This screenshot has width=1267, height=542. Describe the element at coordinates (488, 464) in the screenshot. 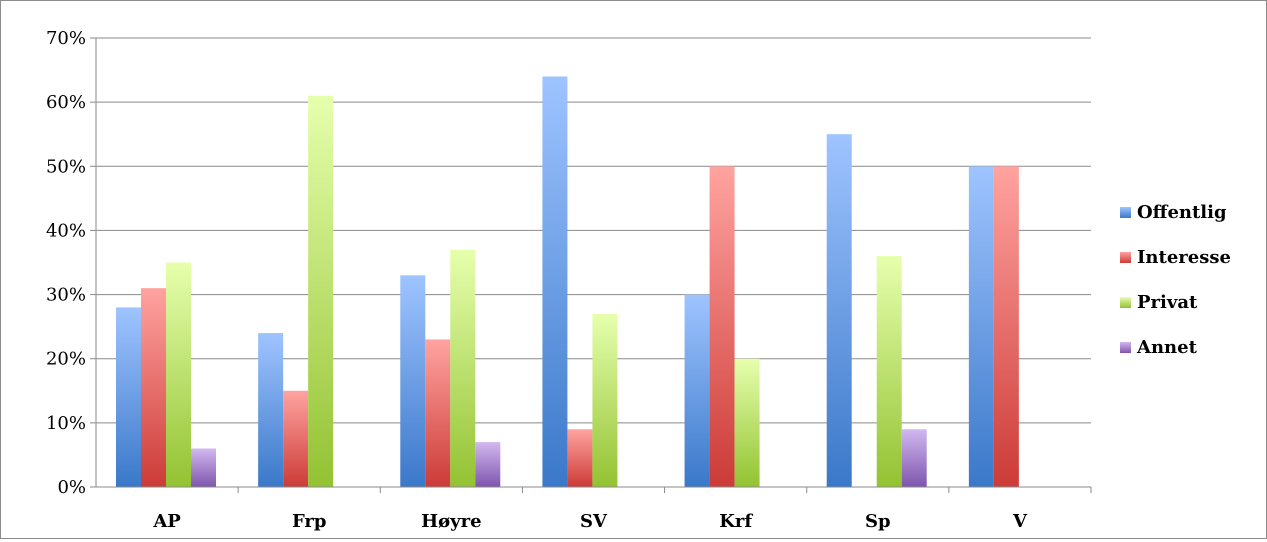

I see `bar-hoyre-annet` at that location.